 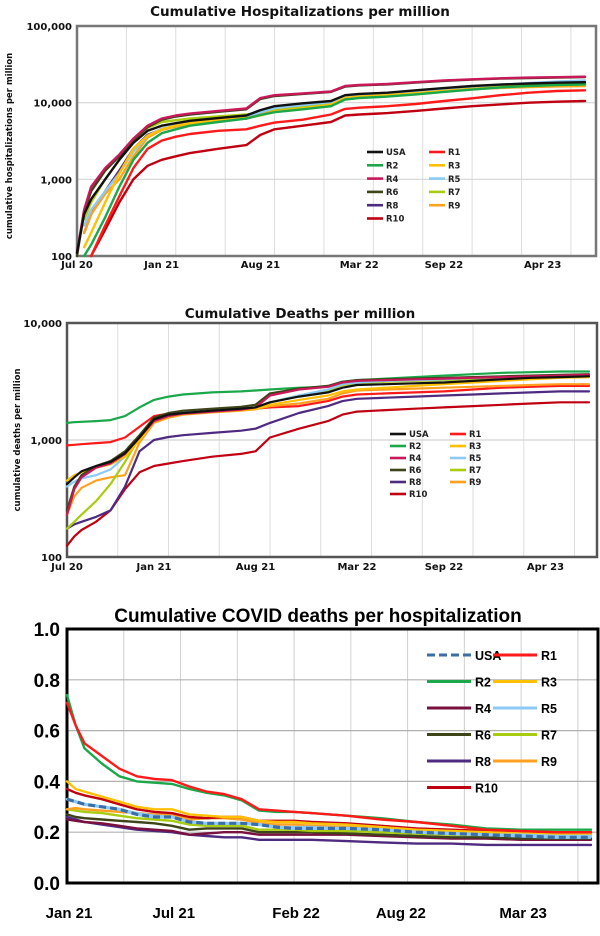 I want to click on y-tick-label: 1,000, so click(x=46, y=441).